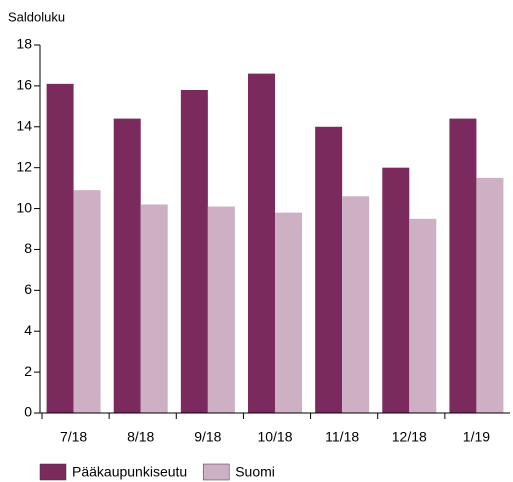 The width and height of the screenshot is (513, 482). Describe the element at coordinates (73, 437) in the screenshot. I see `x-tick-label: 7/18` at that location.